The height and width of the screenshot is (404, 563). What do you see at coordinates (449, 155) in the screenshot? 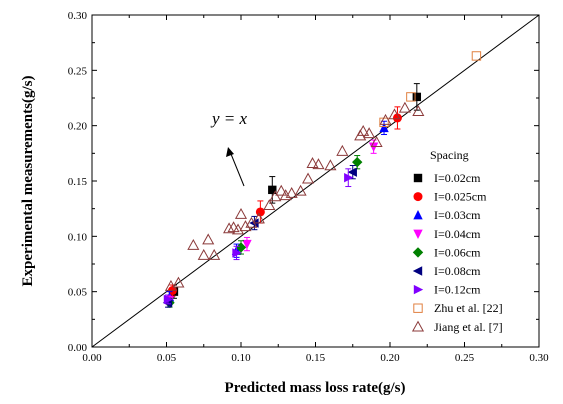
I see `legend-title: Spacing` at bounding box center [449, 155].